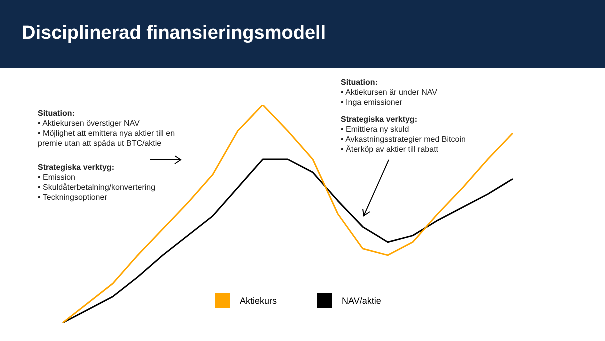 This screenshot has height=341, width=605. Describe the element at coordinates (389, 93) in the screenshot. I see `annotation: Situation: • Aktiekursen är under NAV • Inga emissioner` at that location.